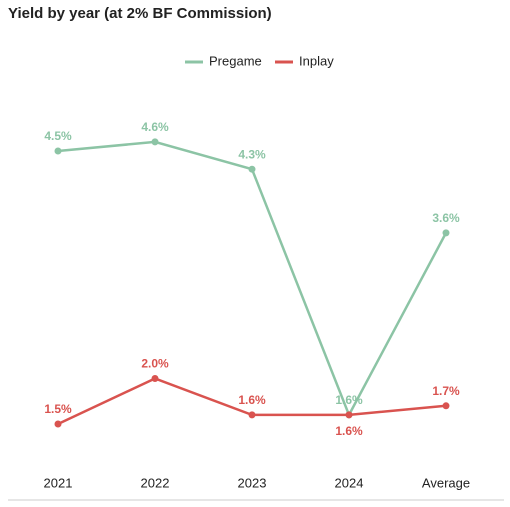  I want to click on legend-label: Pregame, so click(235, 60).